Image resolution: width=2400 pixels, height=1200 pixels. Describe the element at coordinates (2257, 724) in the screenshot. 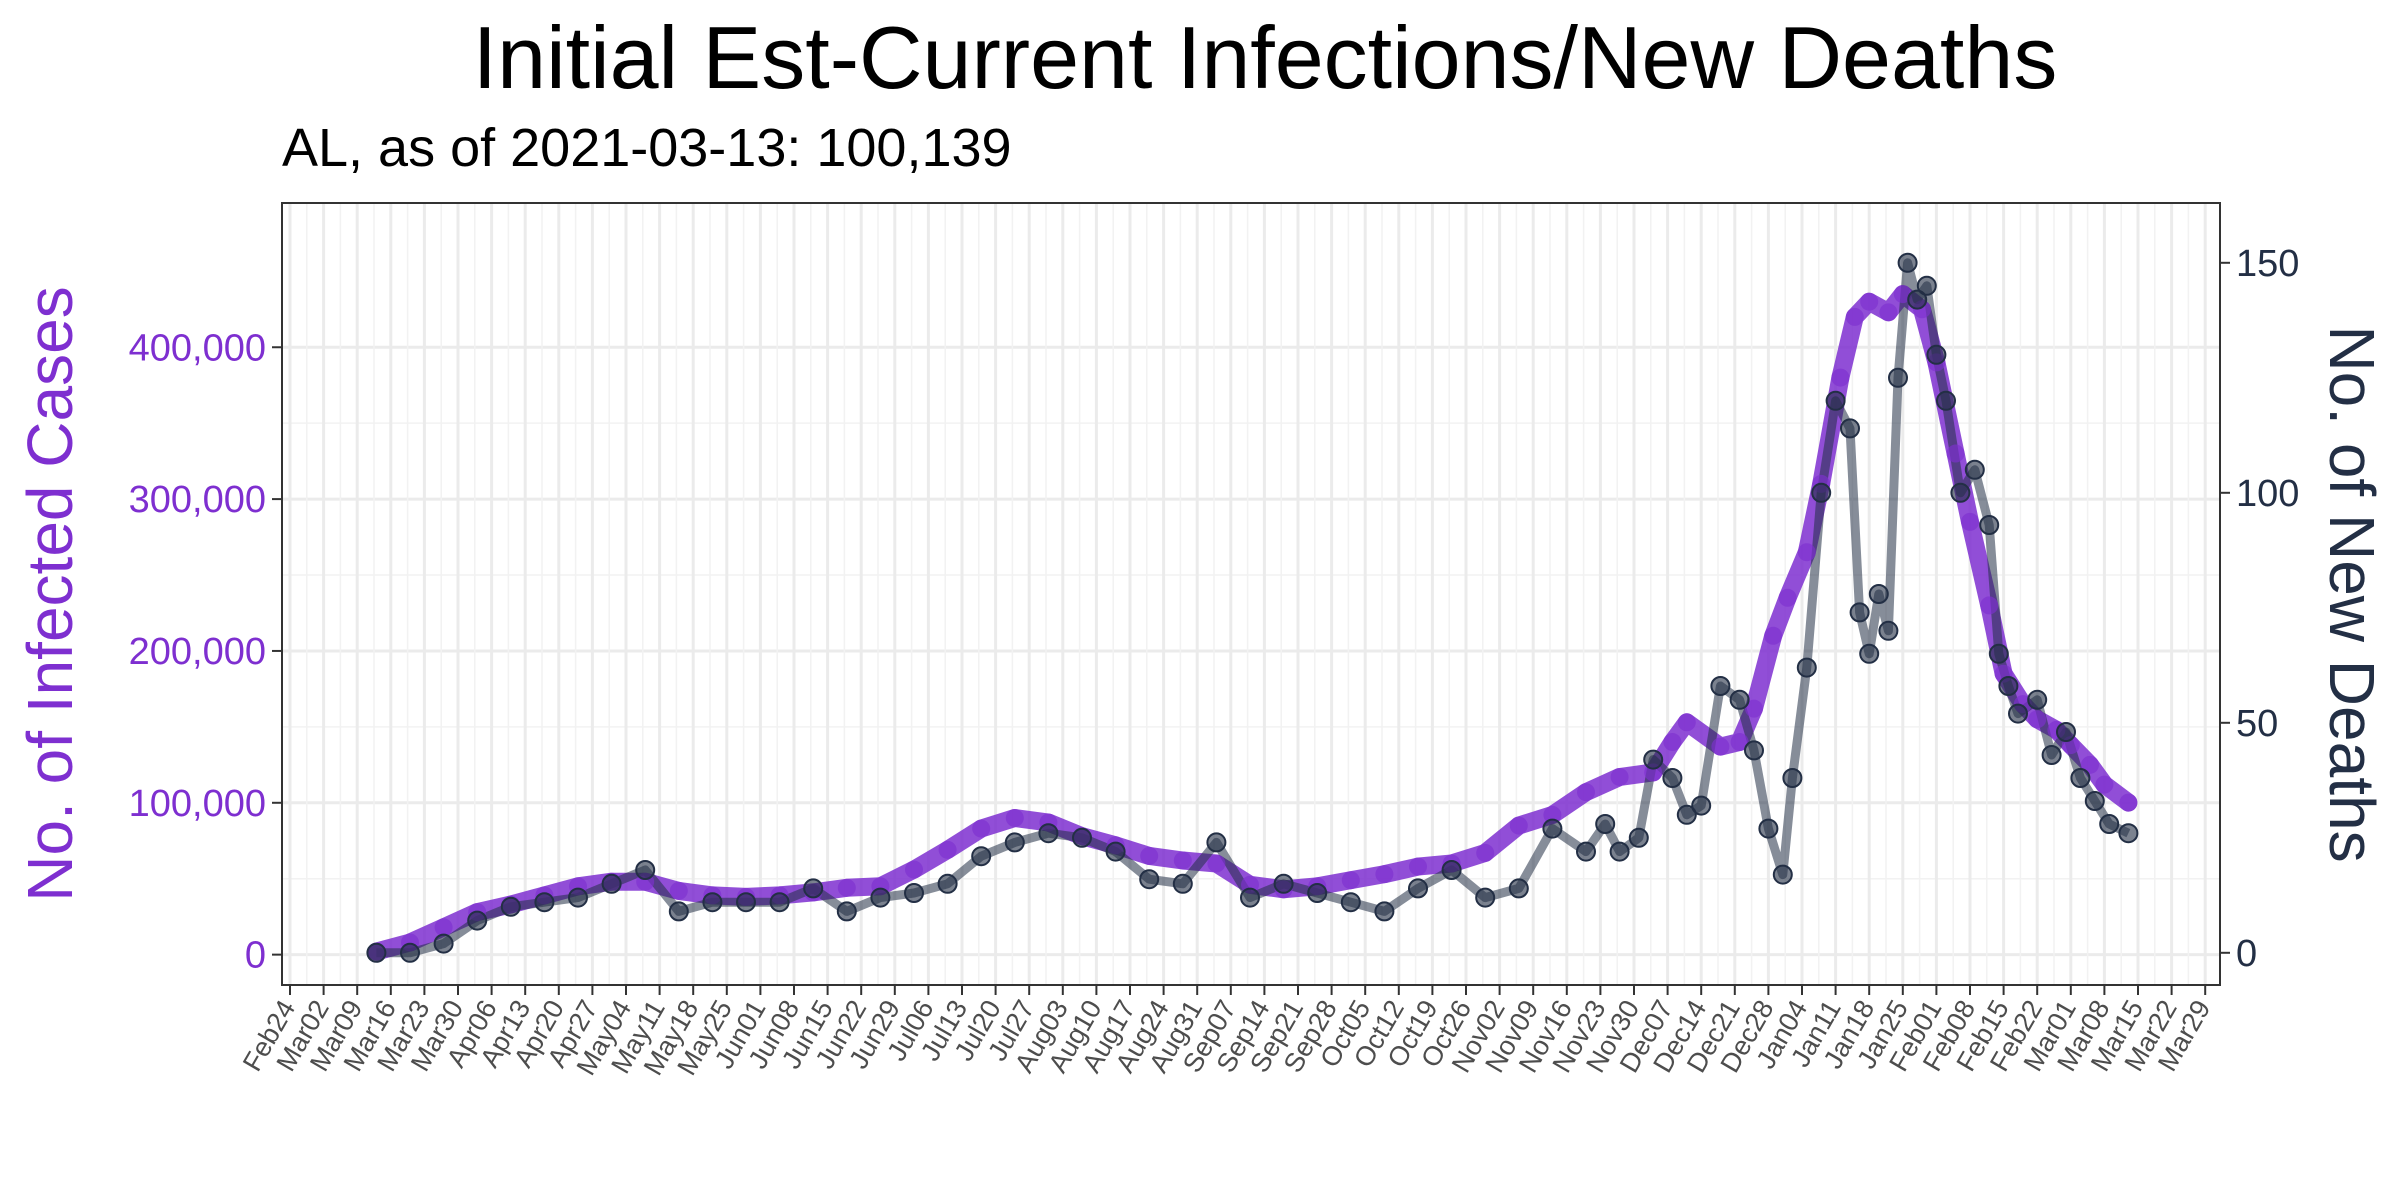

I see `y-right-tick-label: 50` at that location.